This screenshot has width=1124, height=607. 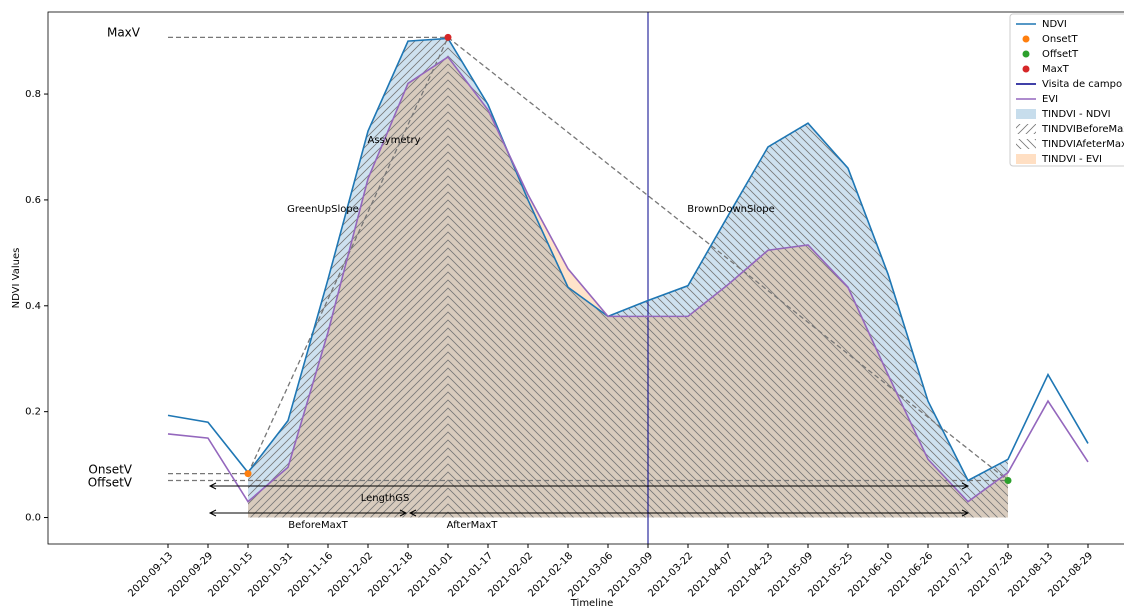 What do you see at coordinates (124, 33) in the screenshot?
I see `level-label: MaxV` at bounding box center [124, 33].